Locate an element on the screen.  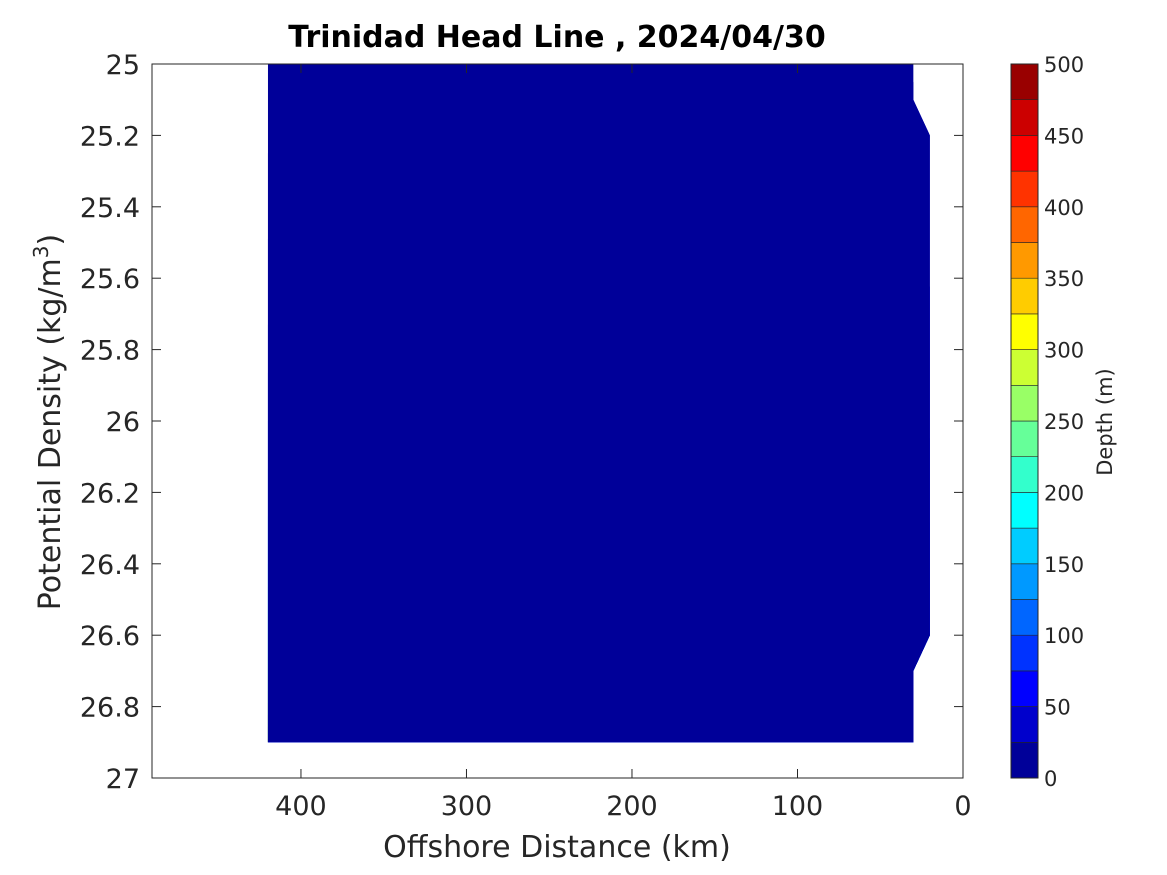
y-tick-label: 25.6 is located at coordinates (110, 279).